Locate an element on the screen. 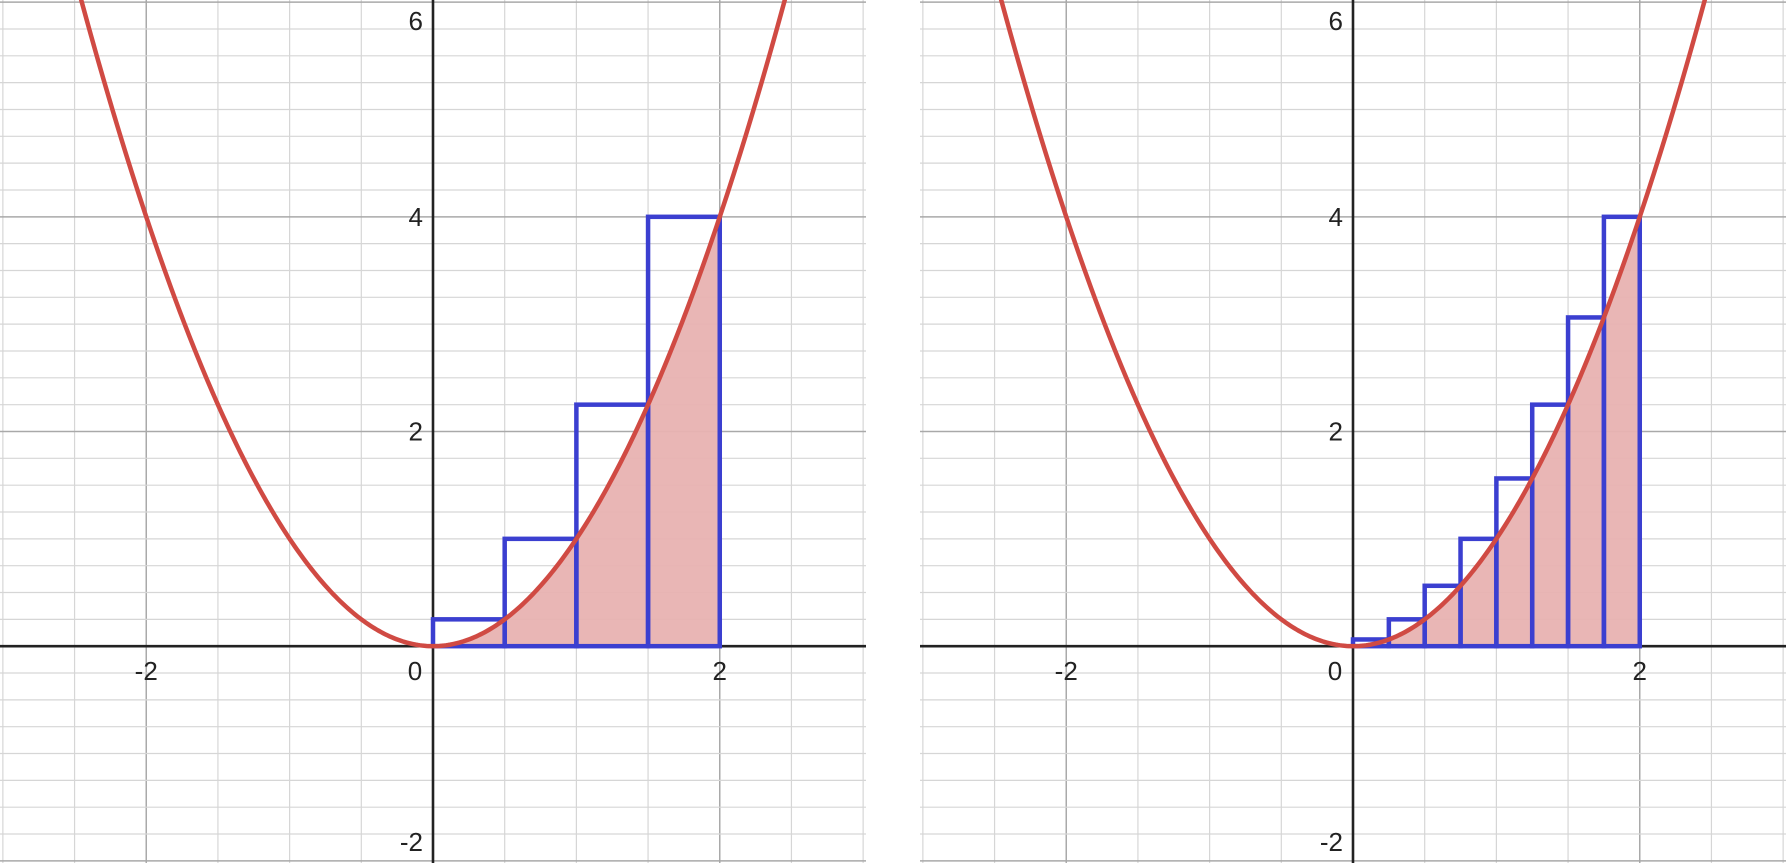  chart-1-y-tick-label: -2 is located at coordinates (1331, 842).